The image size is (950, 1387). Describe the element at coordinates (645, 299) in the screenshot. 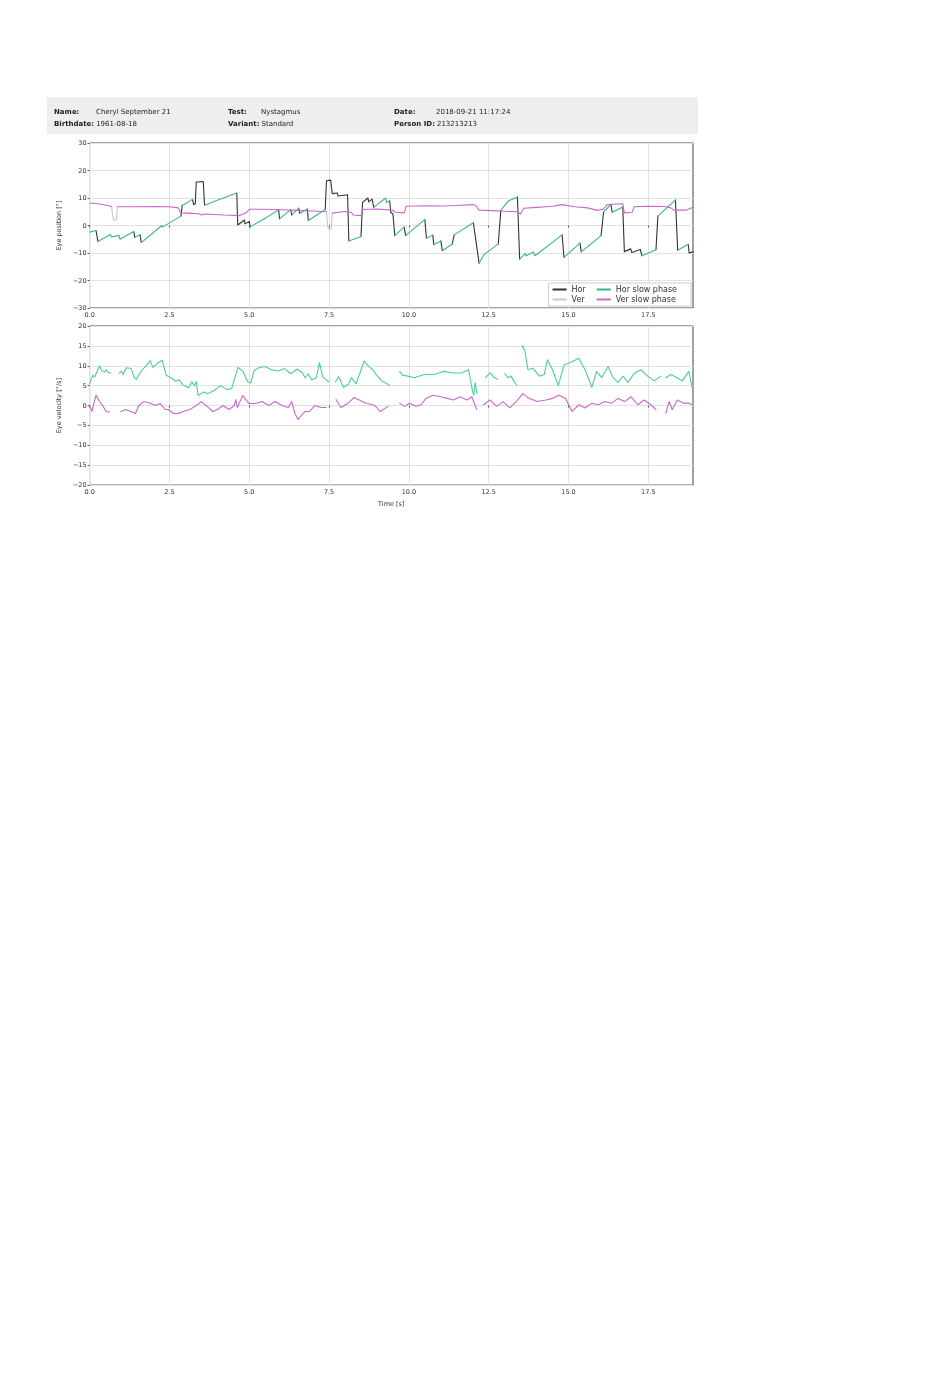

I see `legend-label: Ver slow phase` at that location.